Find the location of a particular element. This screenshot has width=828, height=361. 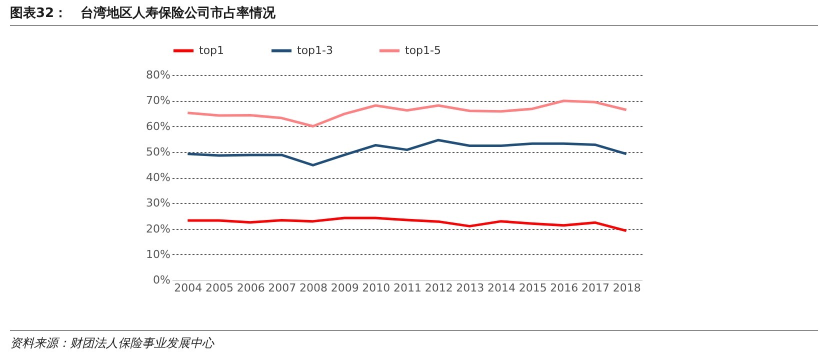

y-tick-label: 30% is located at coordinates (158, 203).